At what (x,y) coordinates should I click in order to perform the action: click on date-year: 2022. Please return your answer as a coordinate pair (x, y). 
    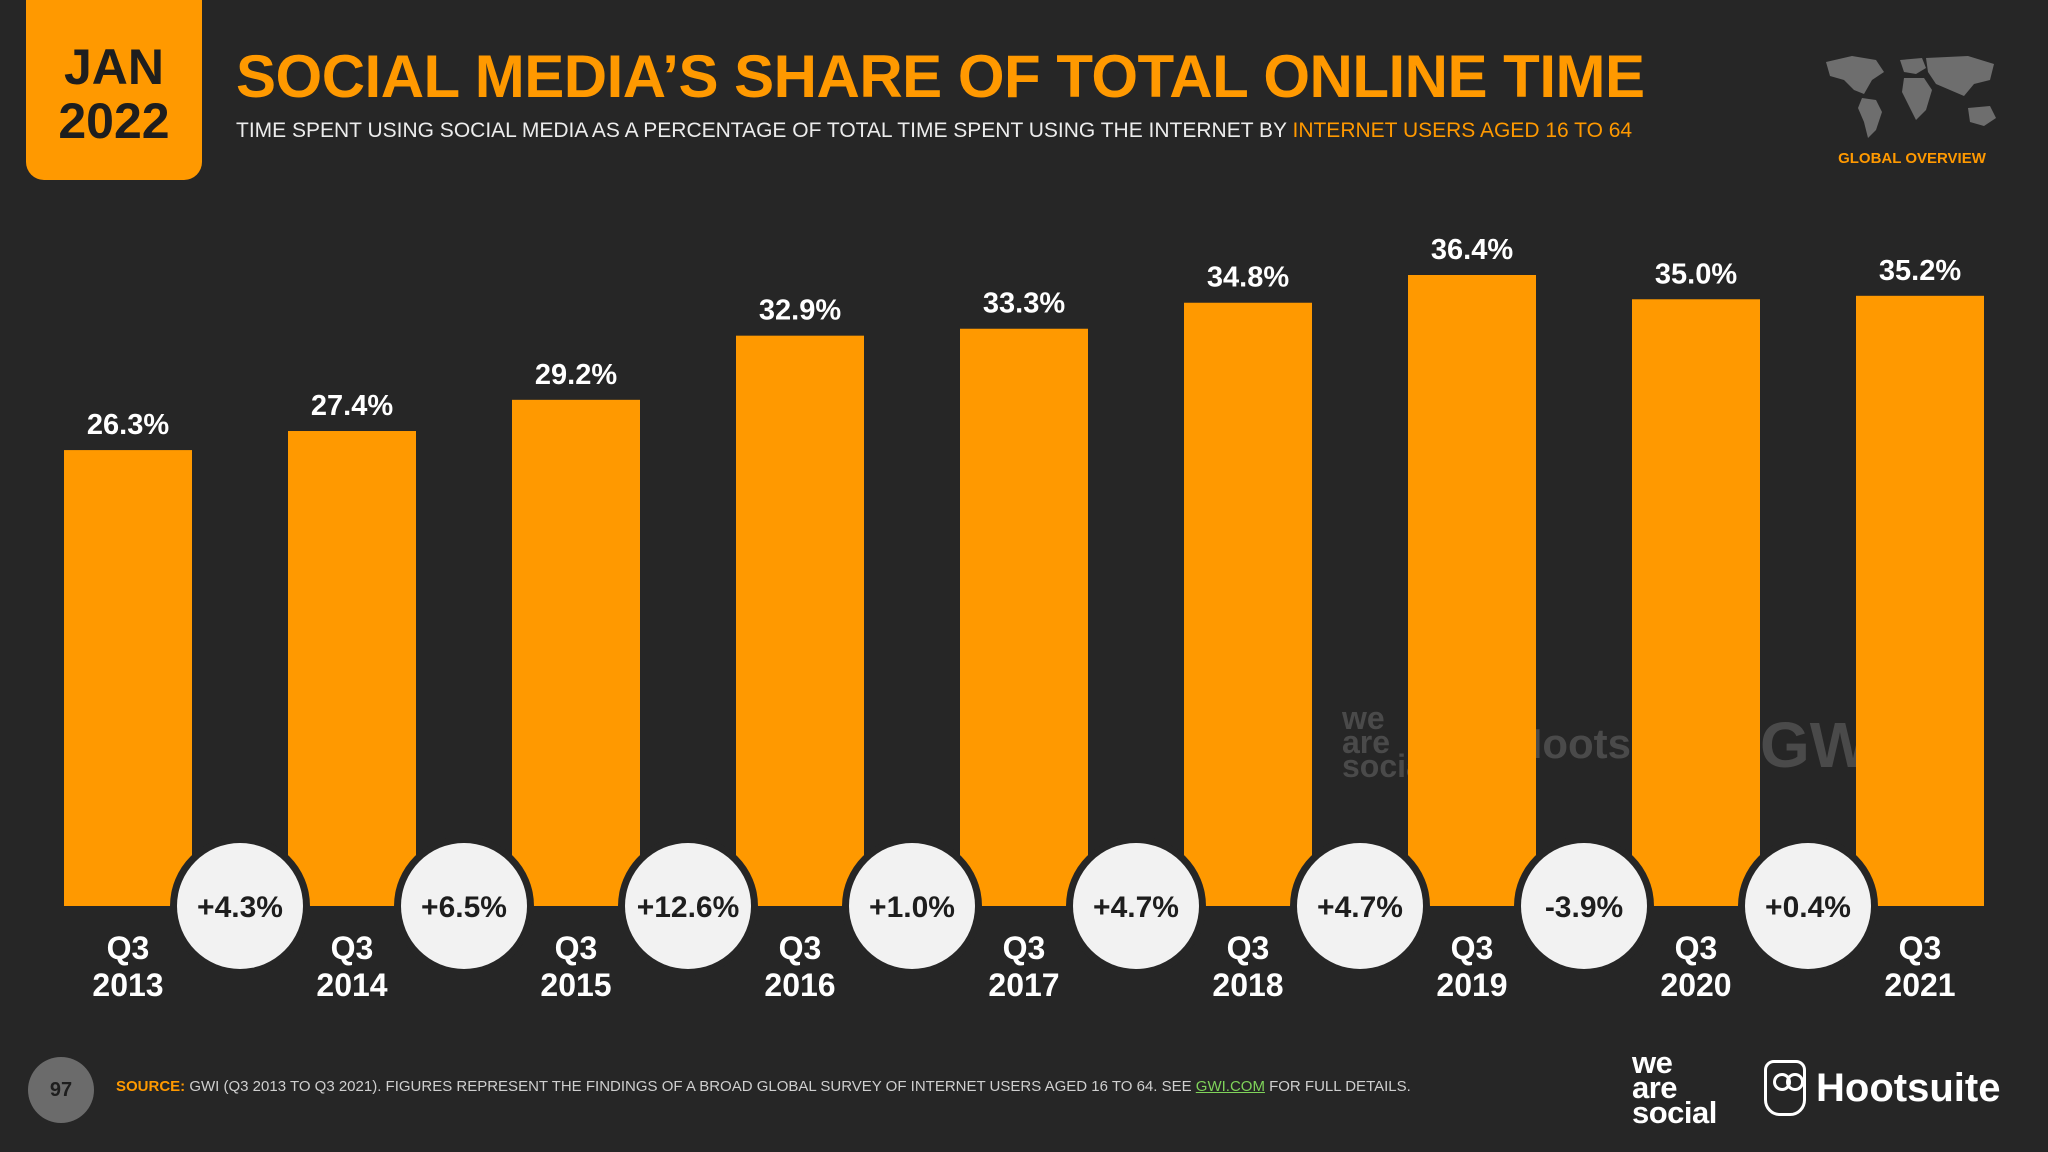
    Looking at the image, I should click on (114, 121).